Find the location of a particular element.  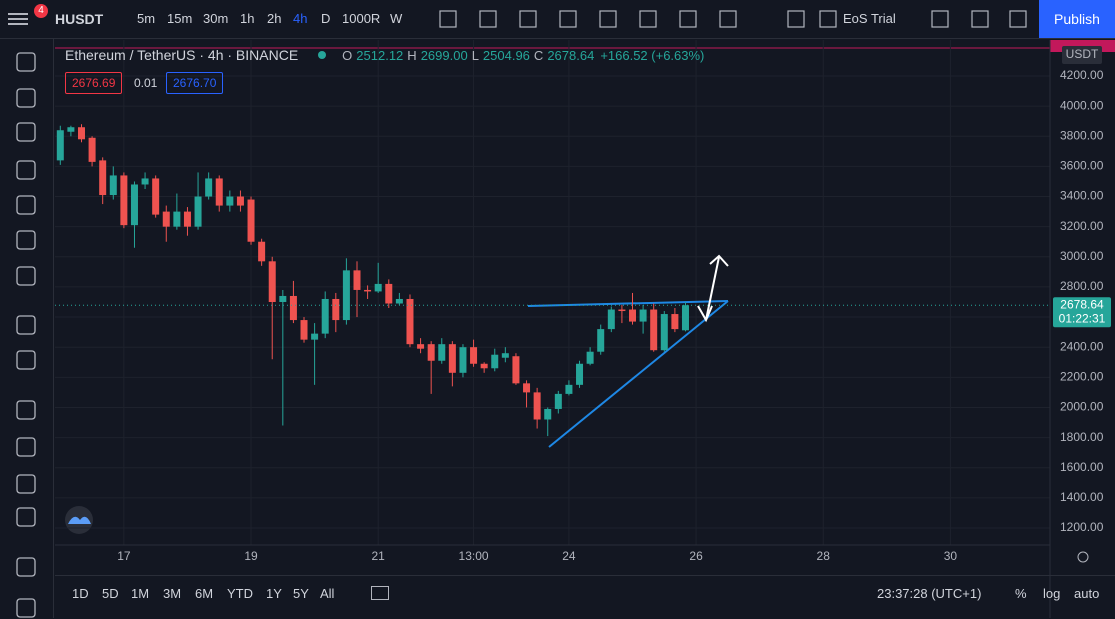

y-tick-label: 3200.00 is located at coordinates (1082, 226).